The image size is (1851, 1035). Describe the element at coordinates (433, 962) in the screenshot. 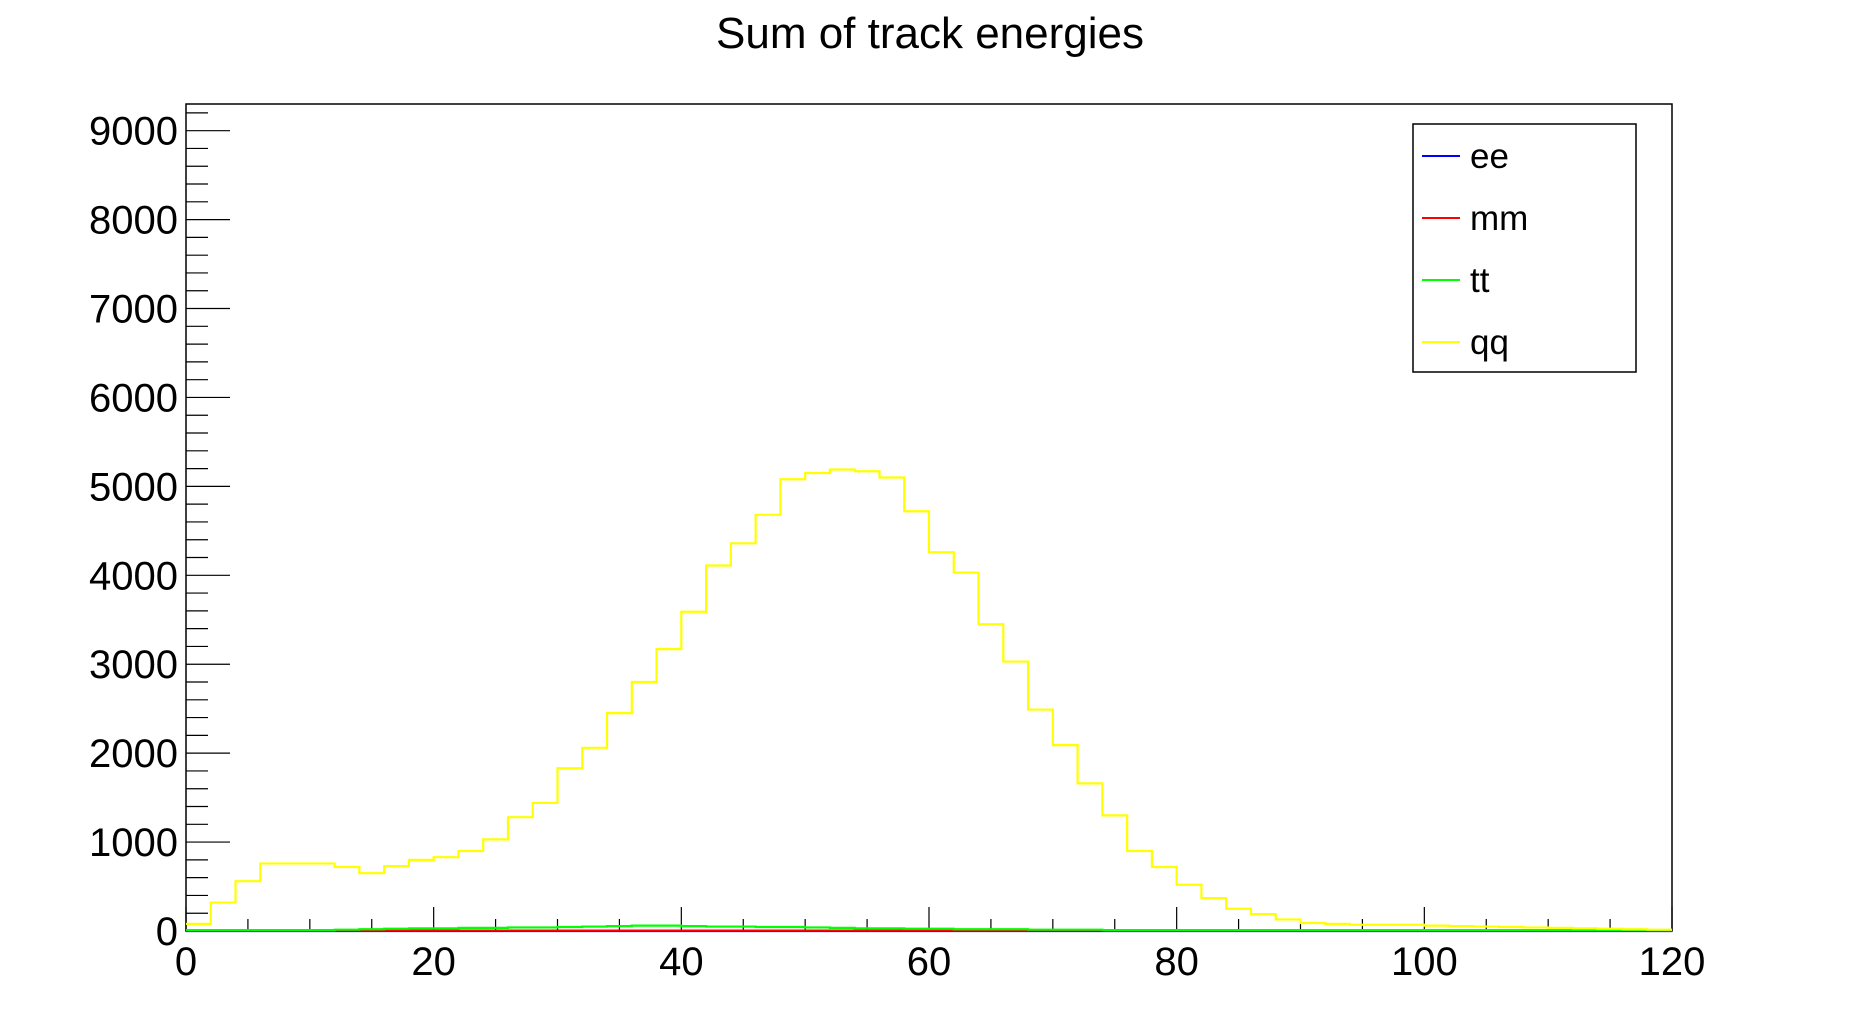

I see `x-tick-label: 20` at that location.